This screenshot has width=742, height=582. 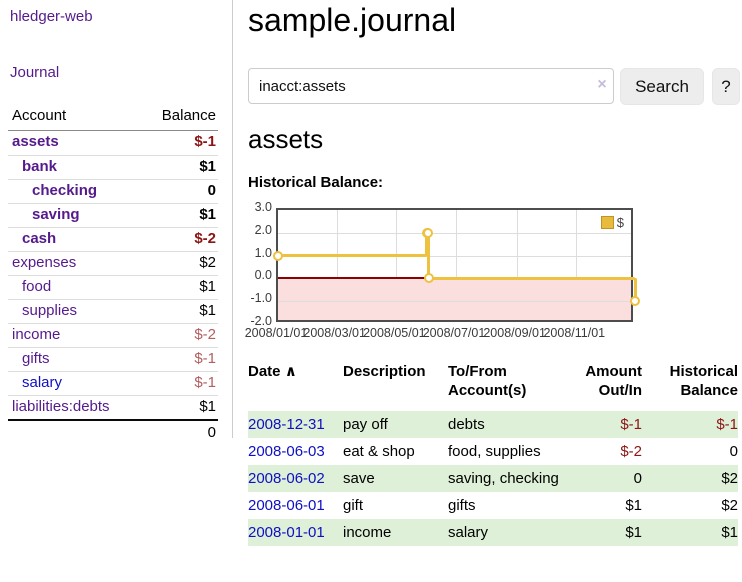 I want to click on register-cell-date: 2008-06-03, so click(x=295, y=451).